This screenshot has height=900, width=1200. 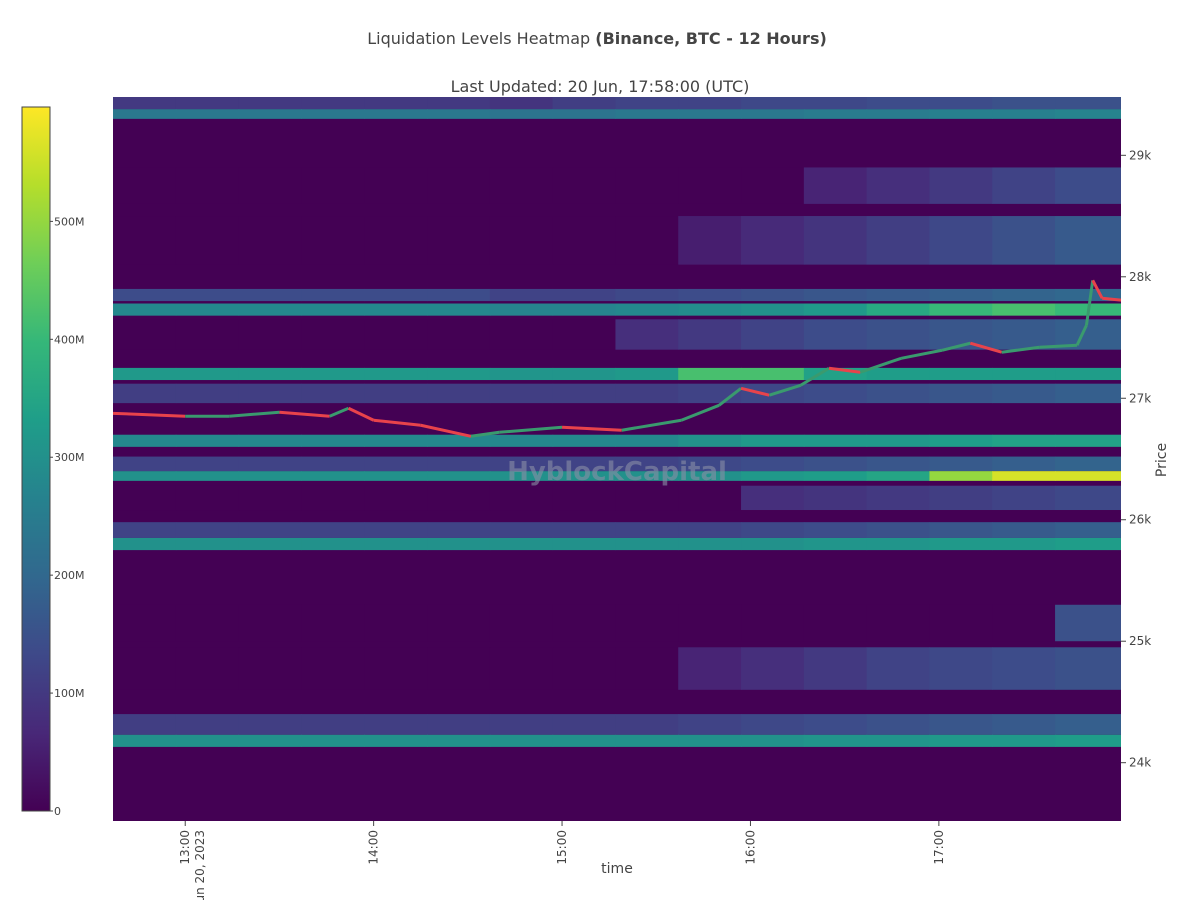 What do you see at coordinates (562, 847) in the screenshot?
I see `x-tick-label: 15:00` at bounding box center [562, 847].